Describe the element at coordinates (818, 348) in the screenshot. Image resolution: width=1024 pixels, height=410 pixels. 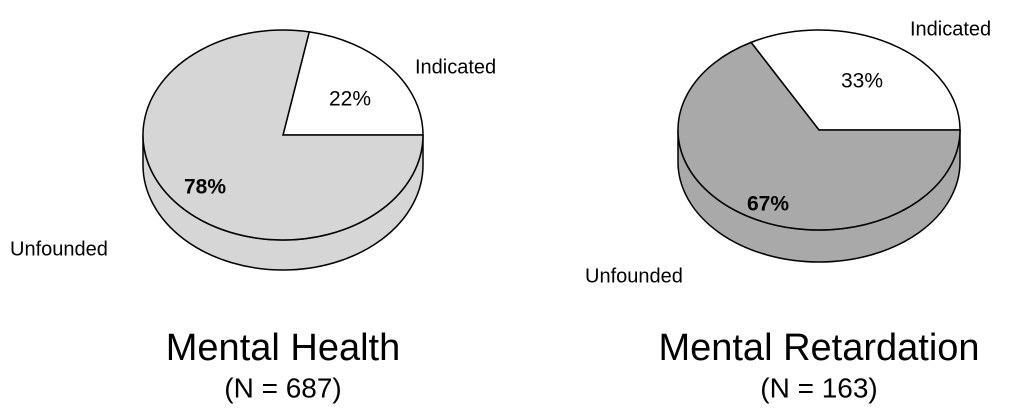
I see `chart-title: Mental Retardation` at that location.